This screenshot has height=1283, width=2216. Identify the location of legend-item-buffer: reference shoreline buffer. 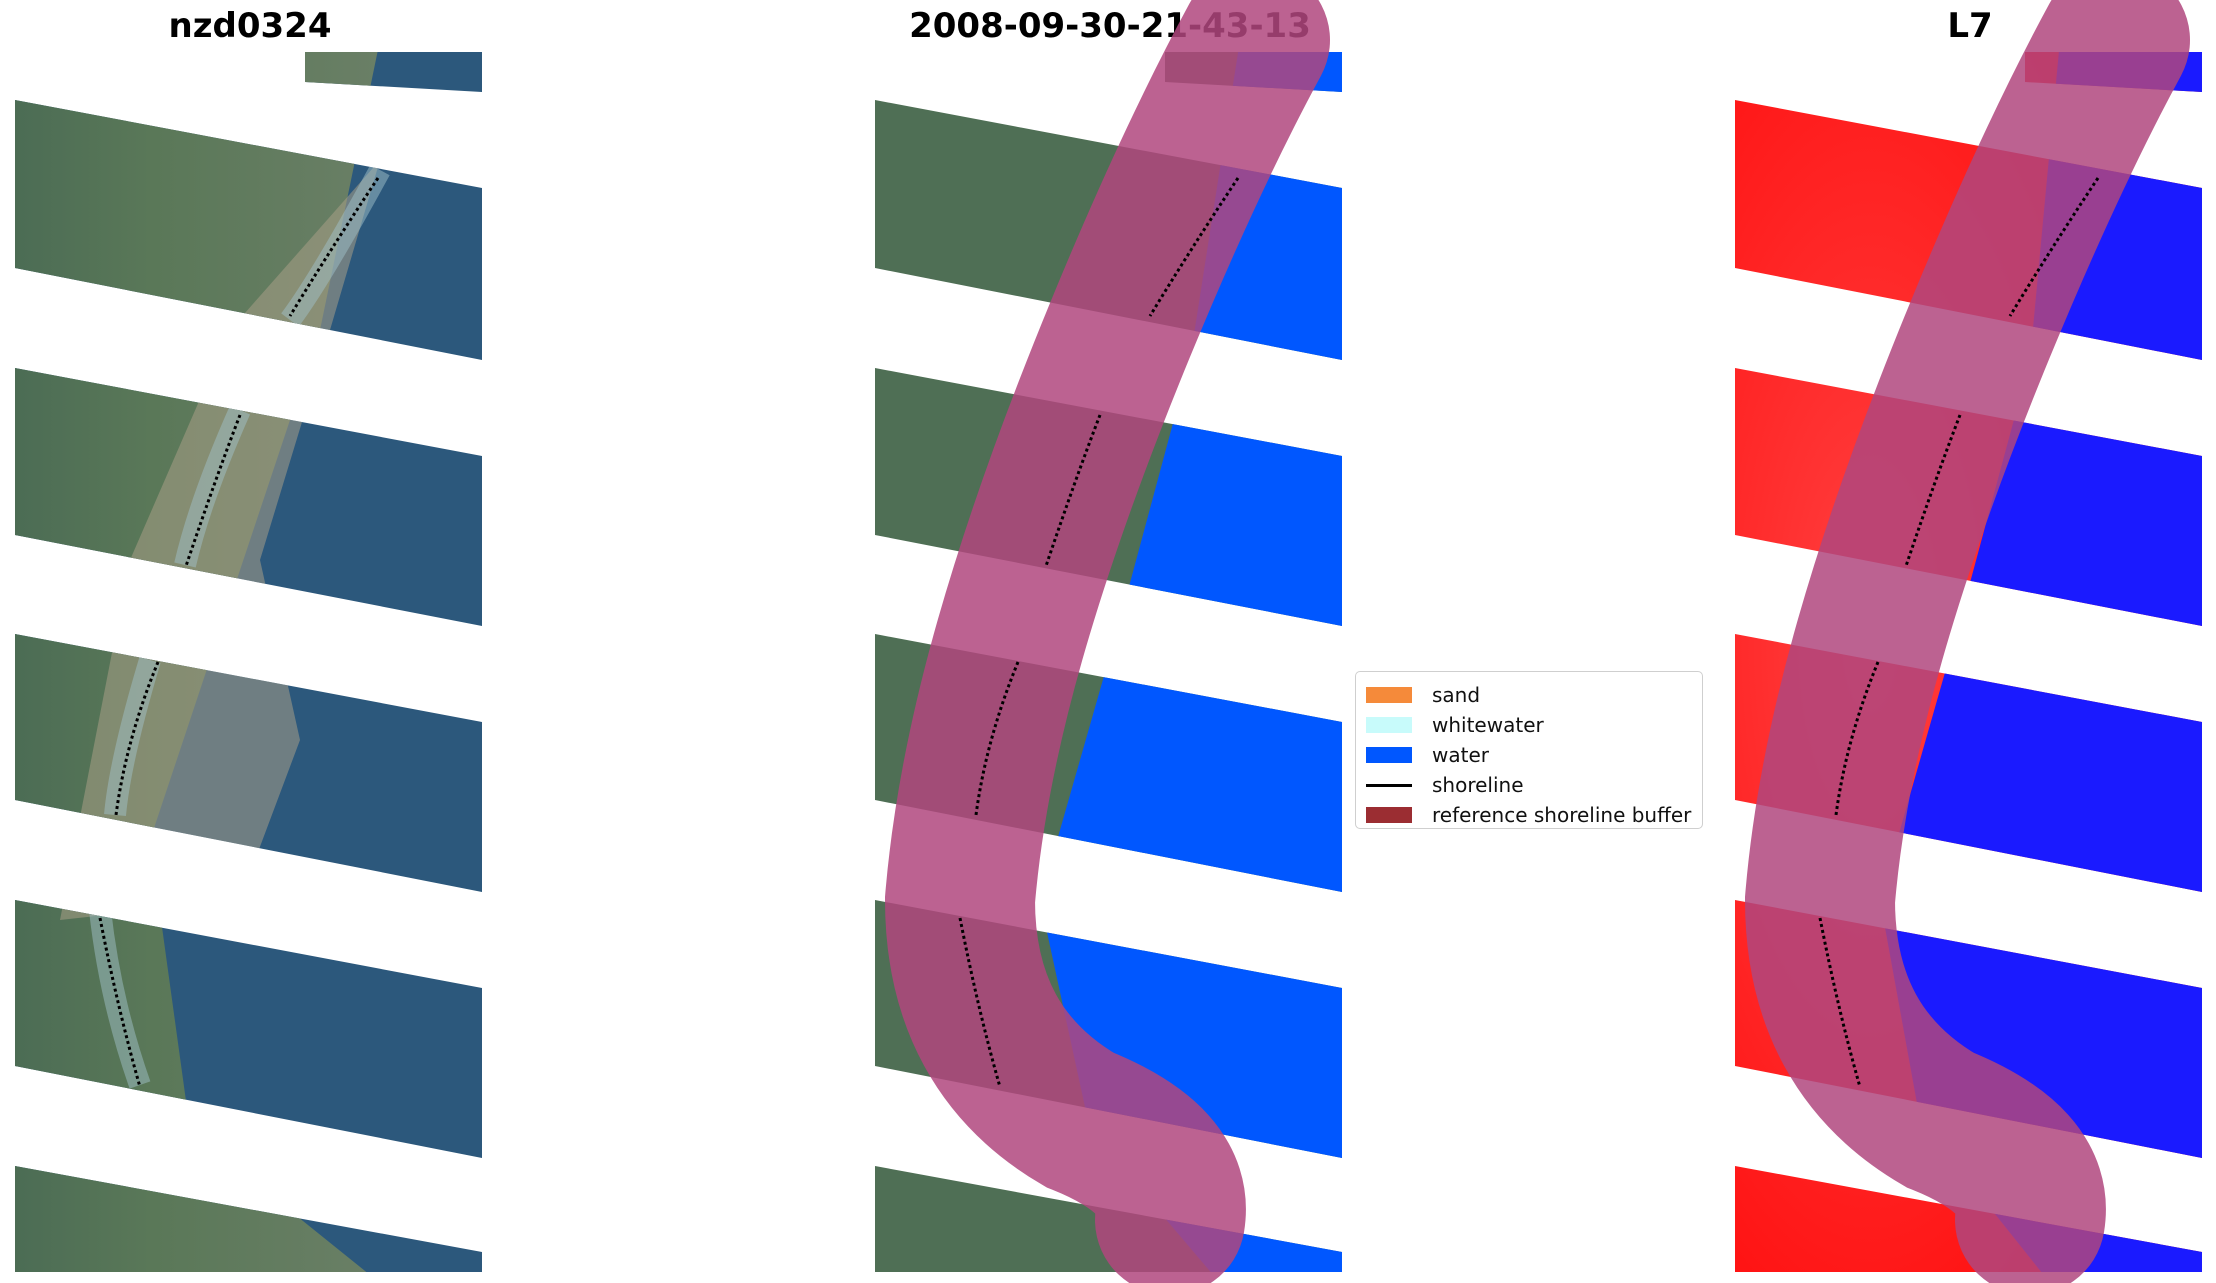
(1529, 815).